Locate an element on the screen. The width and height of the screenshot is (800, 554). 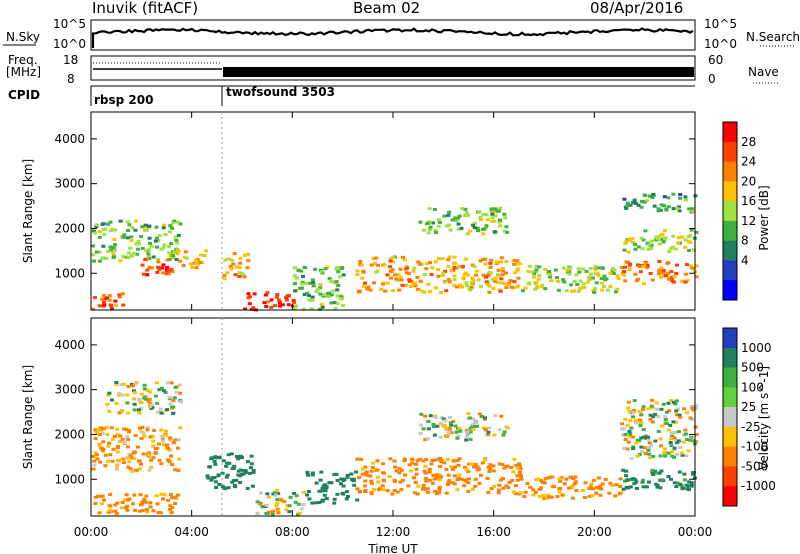
velocity-colorbar-tick: -25 is located at coordinates (751, 427).